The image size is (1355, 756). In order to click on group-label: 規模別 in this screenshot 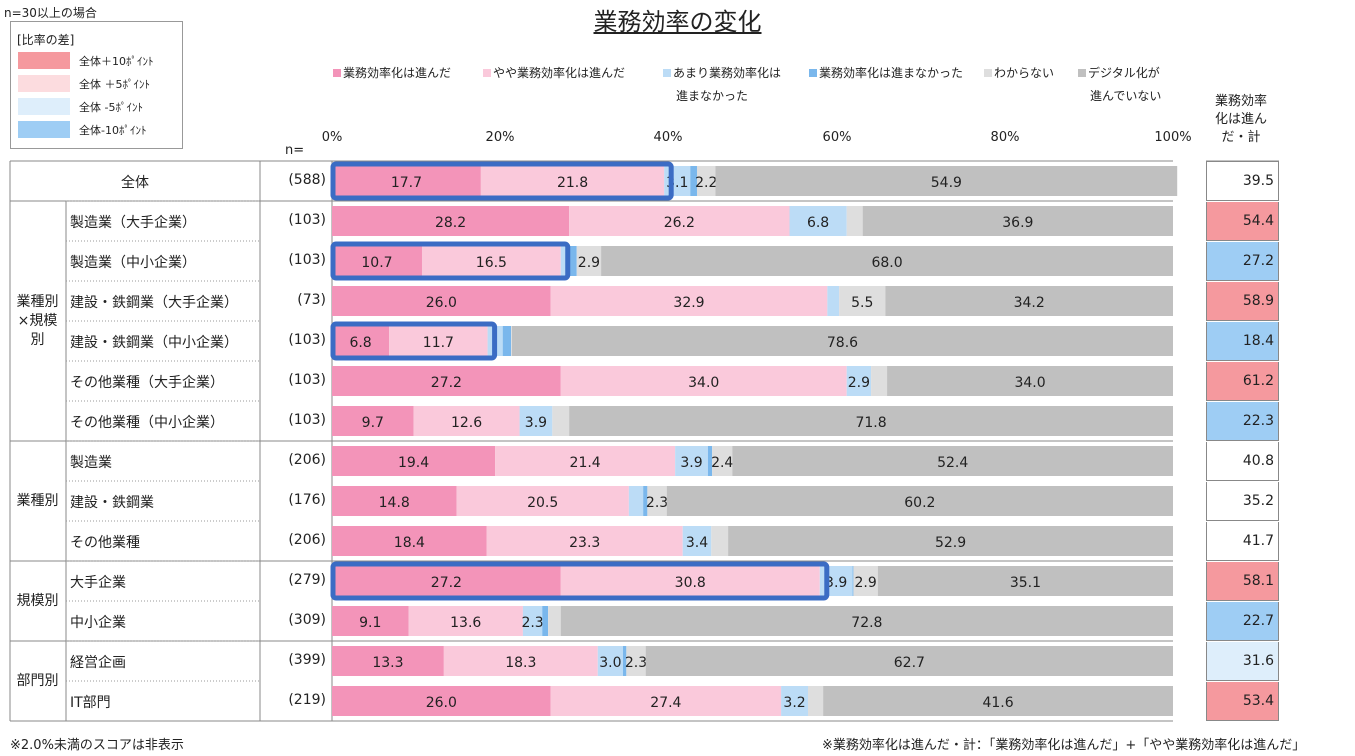, I will do `click(37, 601)`.